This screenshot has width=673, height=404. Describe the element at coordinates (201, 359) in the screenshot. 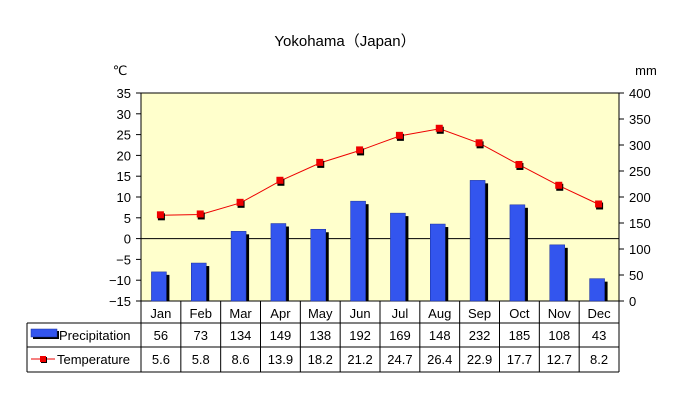

I see `temperature-value: 5.8` at that location.